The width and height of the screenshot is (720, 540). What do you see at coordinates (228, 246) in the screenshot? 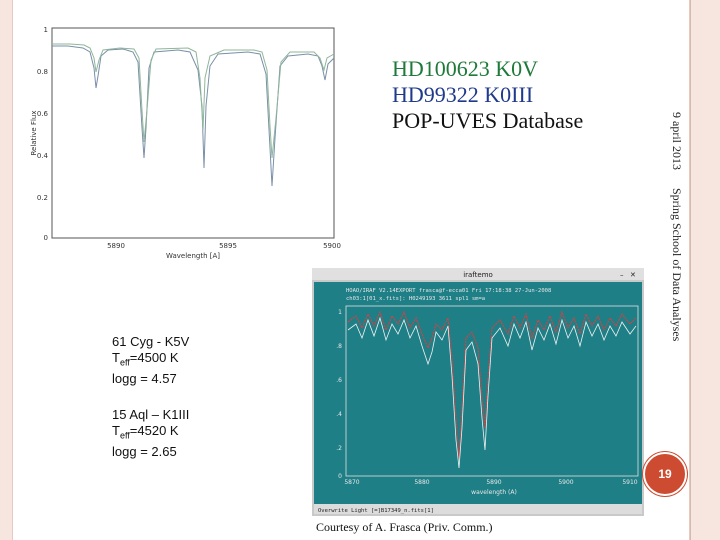
I see `plot1-xtick: 5895` at bounding box center [228, 246].